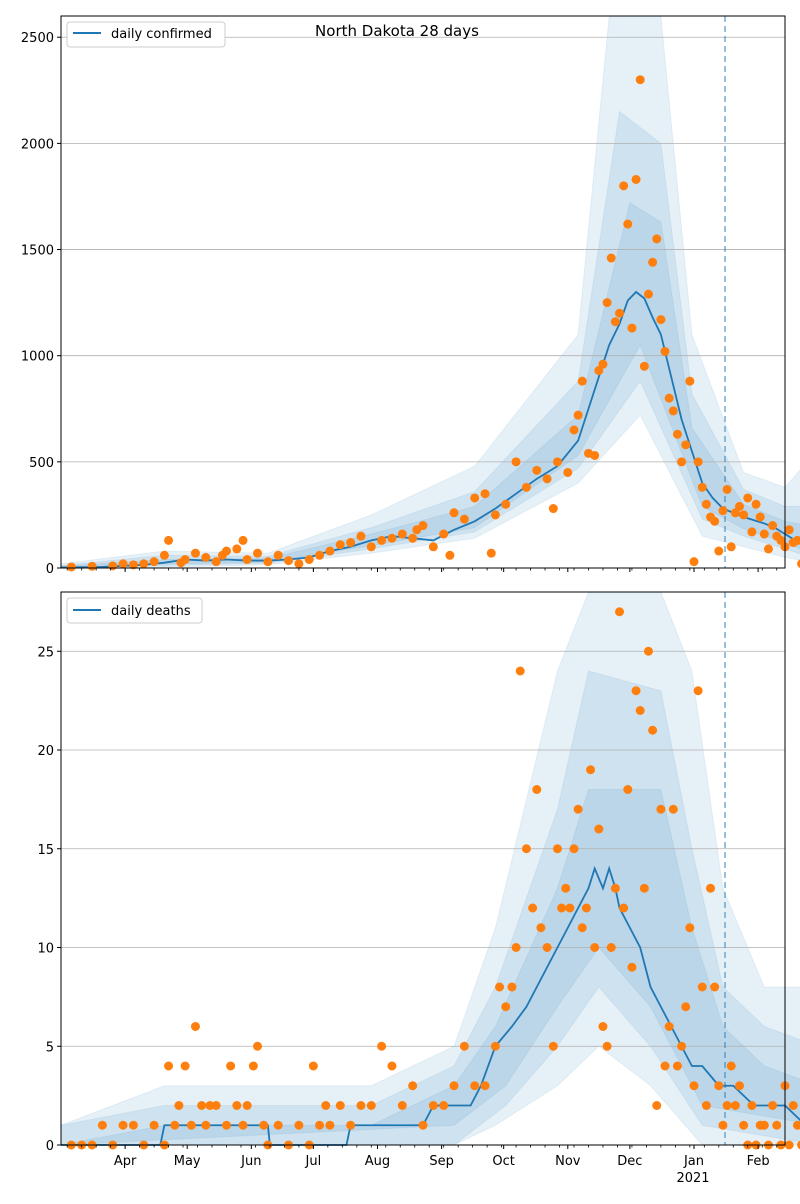  What do you see at coordinates (568, 1161) in the screenshot?
I see `x-tick-label: Nov` at bounding box center [568, 1161].